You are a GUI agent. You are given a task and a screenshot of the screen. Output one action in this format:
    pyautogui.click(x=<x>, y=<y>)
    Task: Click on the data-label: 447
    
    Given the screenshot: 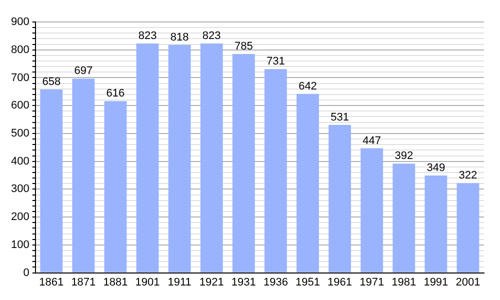 What is the action you would take?
    pyautogui.click(x=372, y=140)
    